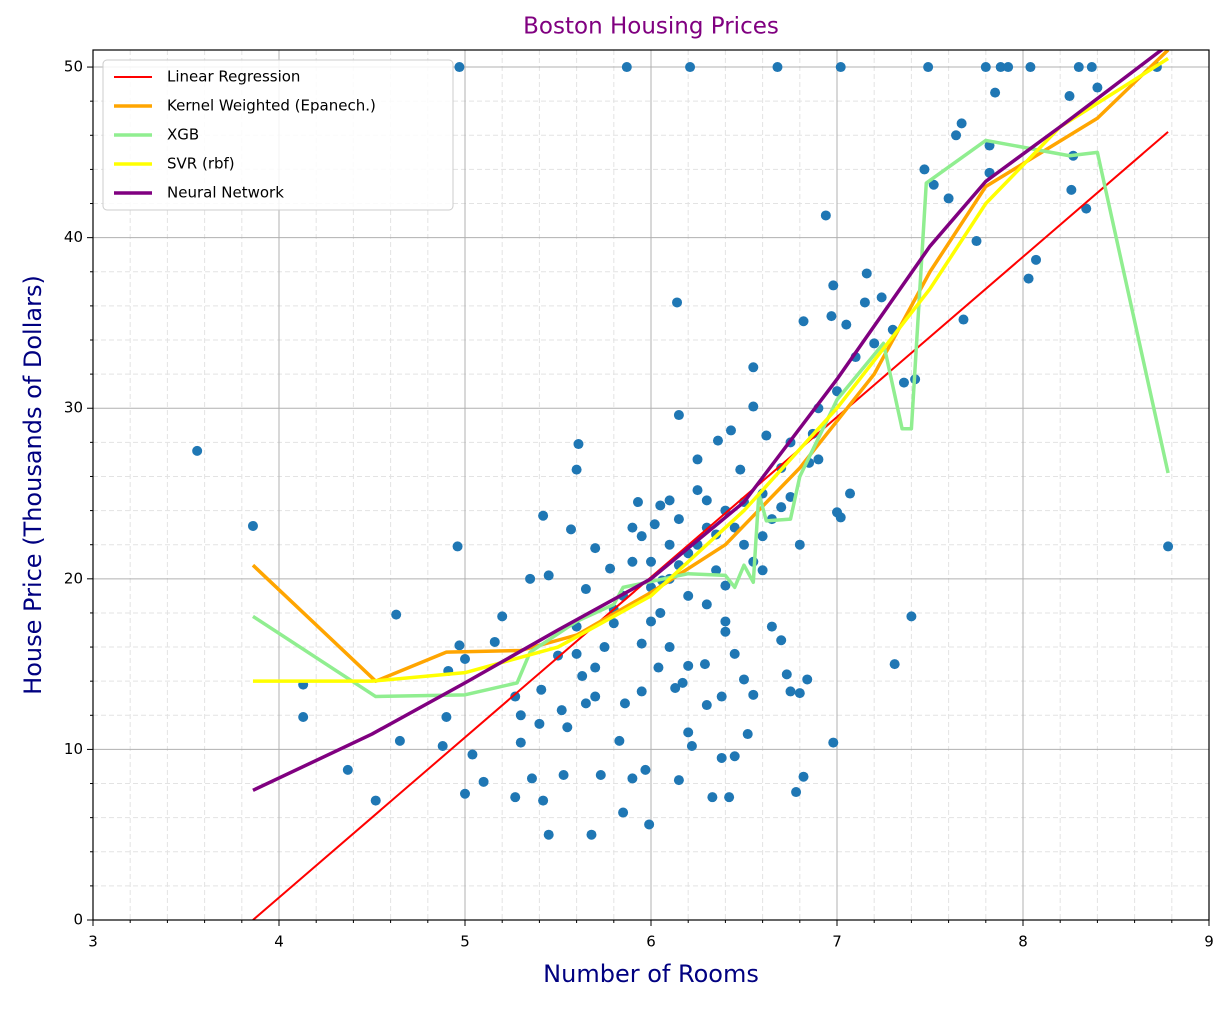  What do you see at coordinates (73, 67) in the screenshot?
I see `y-tick-label: 50` at bounding box center [73, 67].